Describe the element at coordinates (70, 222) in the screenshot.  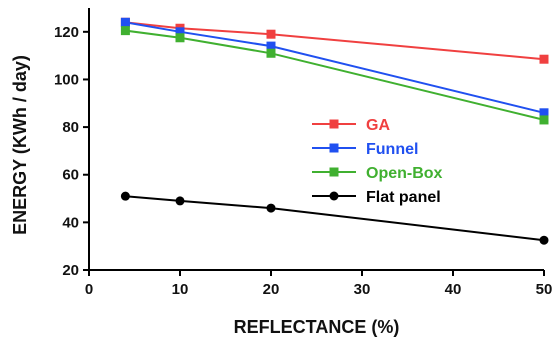
I see `y-tick-label: 40` at that location.